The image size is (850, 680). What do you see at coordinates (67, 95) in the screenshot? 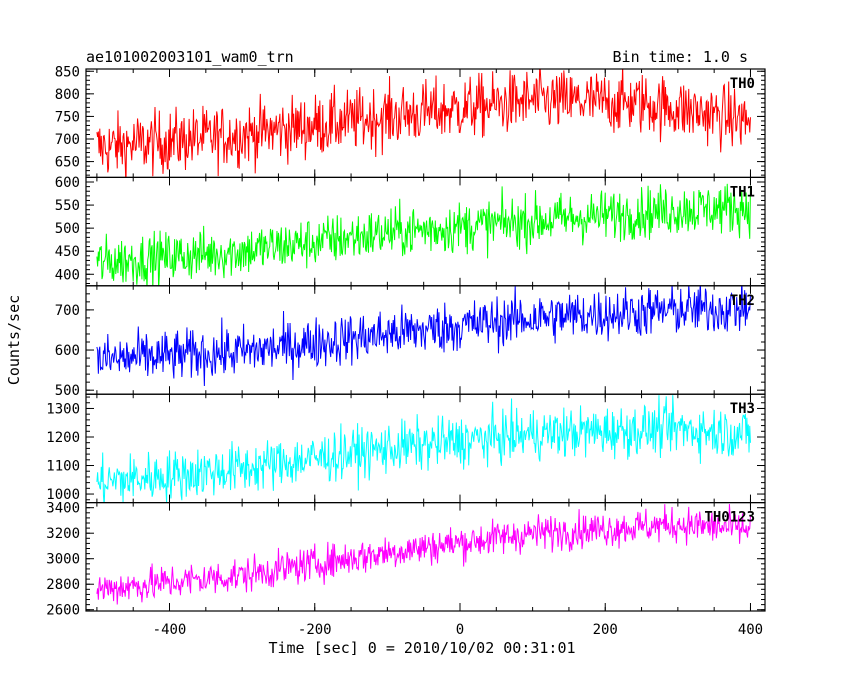
I see `y-tick-label: 800` at bounding box center [67, 95].